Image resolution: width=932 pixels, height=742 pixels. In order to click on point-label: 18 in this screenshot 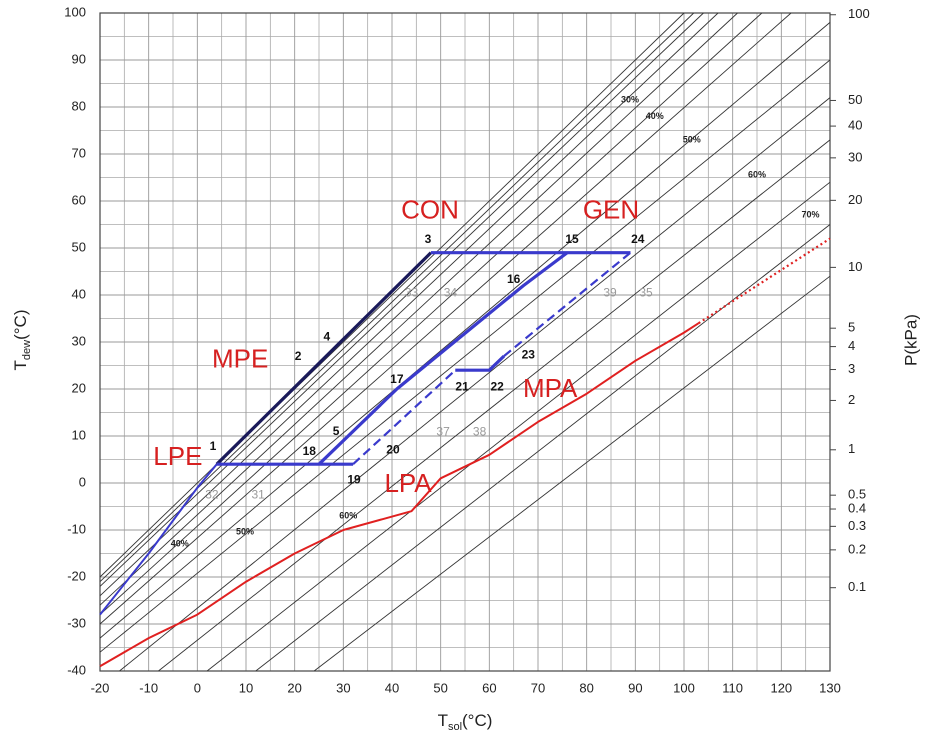, I will do `click(310, 451)`.